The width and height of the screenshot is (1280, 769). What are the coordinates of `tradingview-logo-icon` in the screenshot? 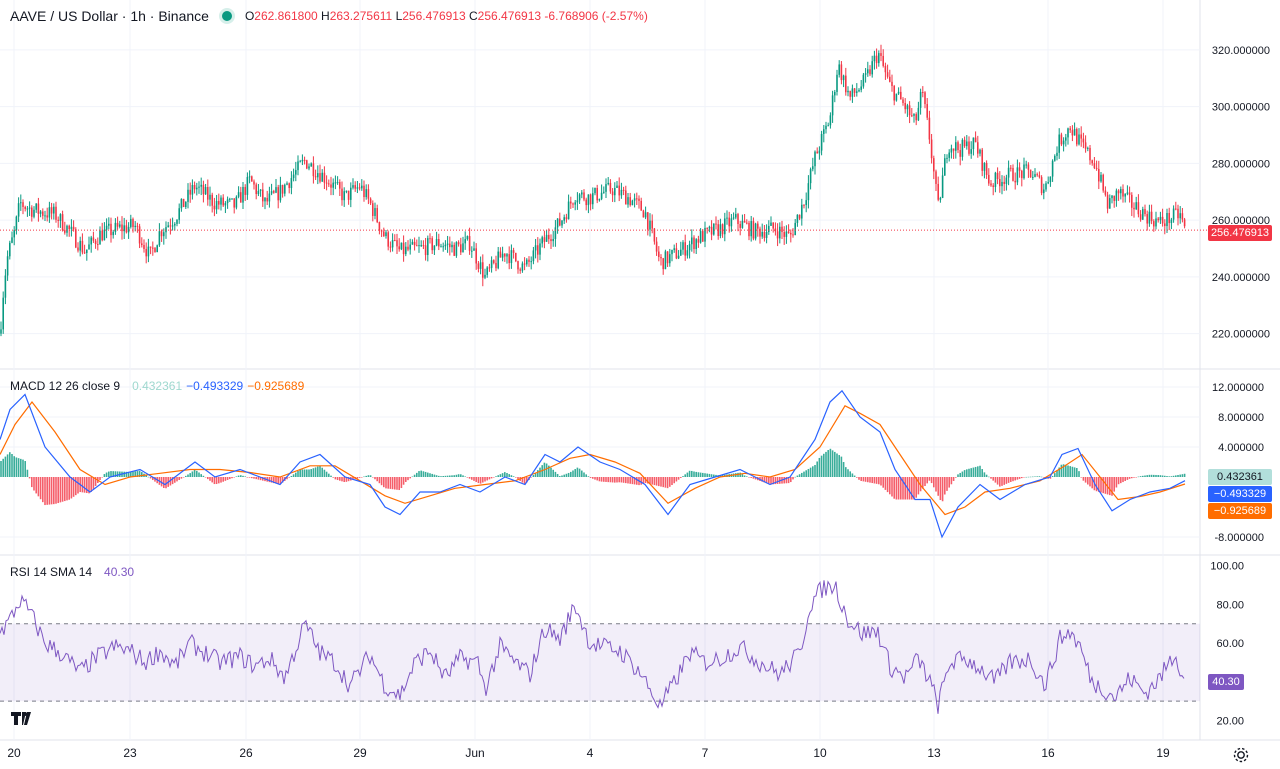 It's located at (23, 720).